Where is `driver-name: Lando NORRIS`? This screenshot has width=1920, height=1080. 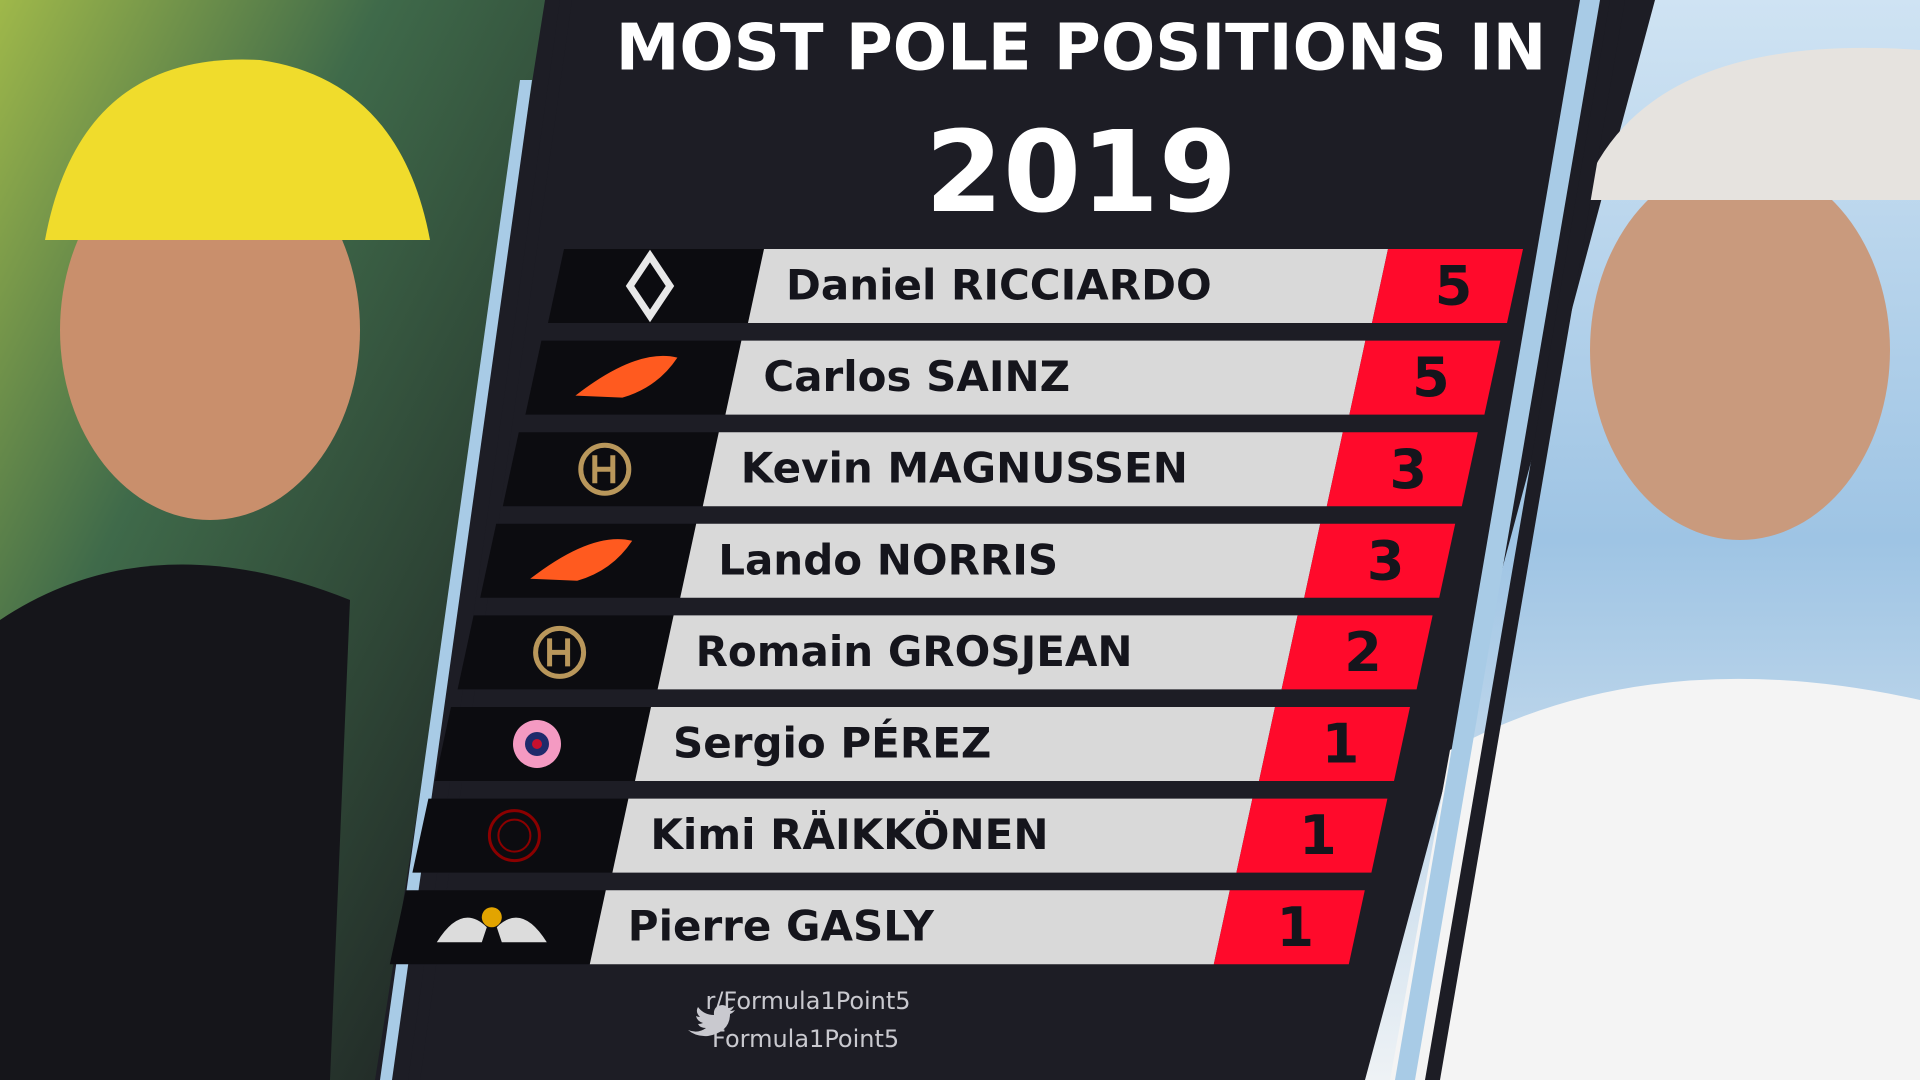
driver-name: Lando NORRIS is located at coordinates (888, 559).